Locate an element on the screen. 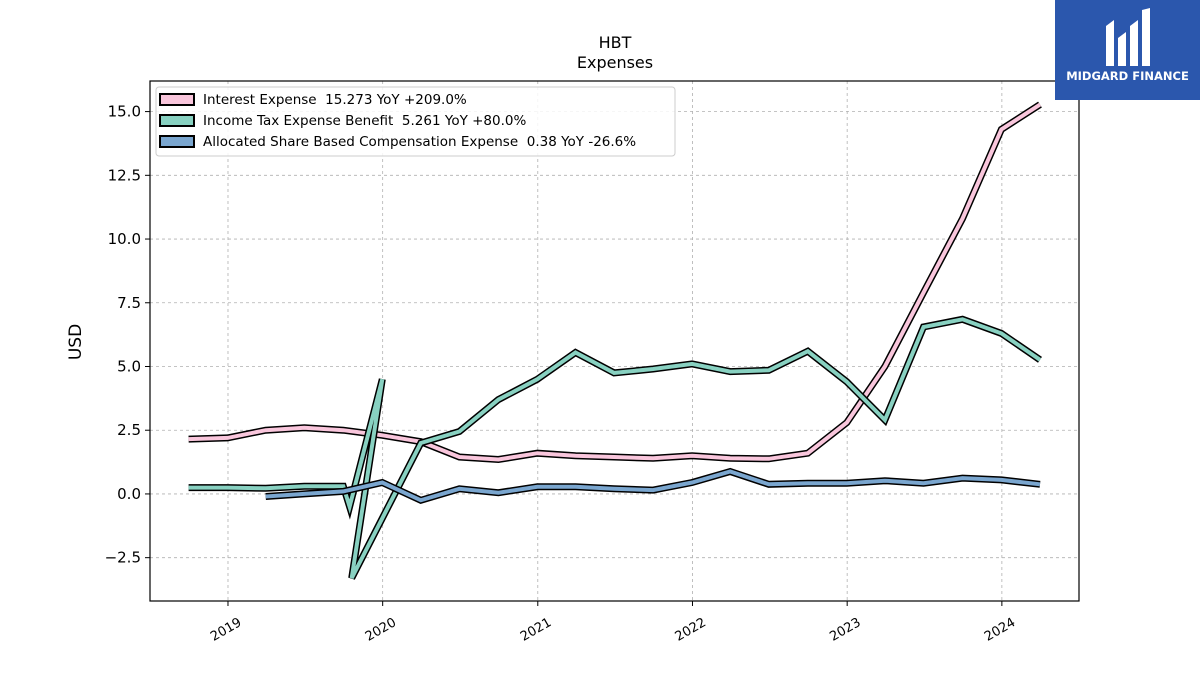  y-tick-label: 5.0 is located at coordinates (129, 366).